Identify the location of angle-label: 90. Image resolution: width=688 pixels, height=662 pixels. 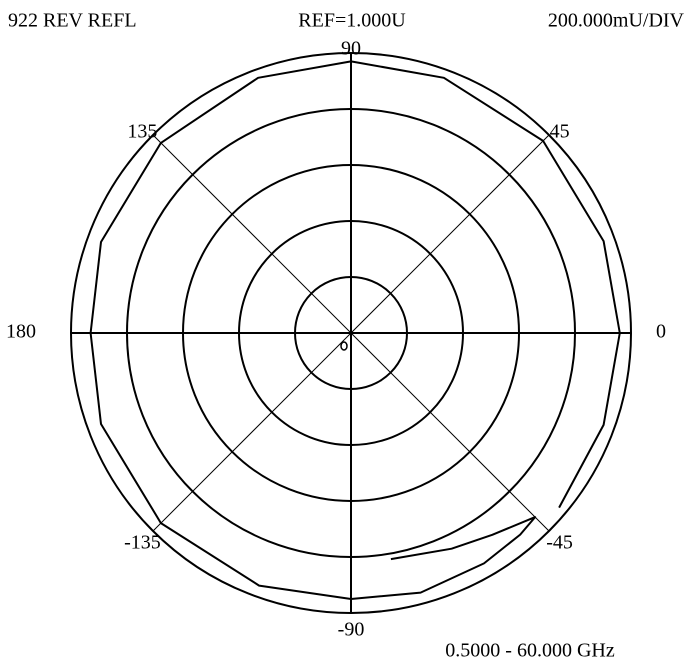
(351, 49).